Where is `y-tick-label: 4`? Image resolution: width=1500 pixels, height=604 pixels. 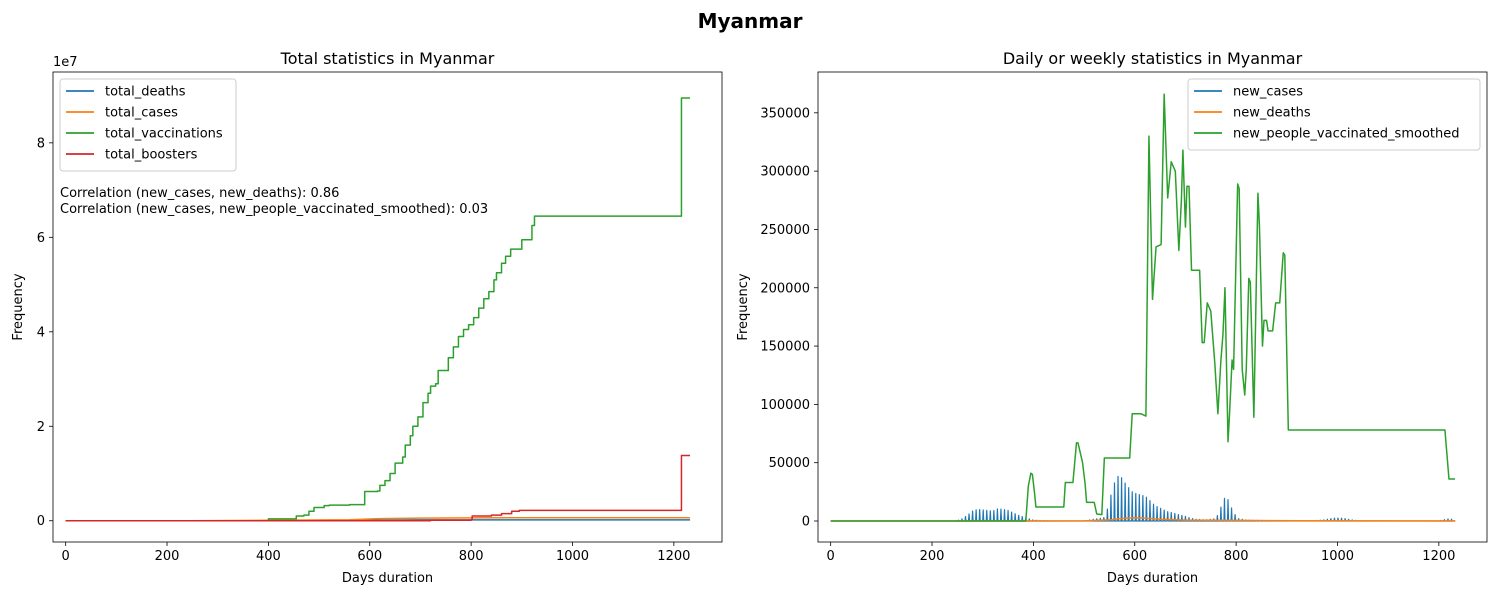
y-tick-label: 4 is located at coordinates (41, 332).